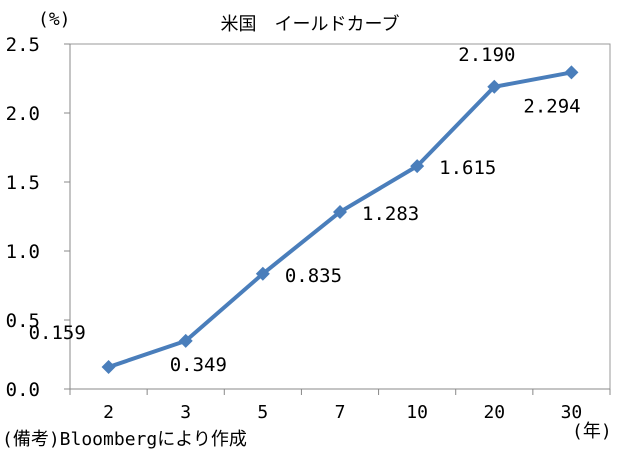 The image size is (620, 458). I want to click on data-label: 0.835, so click(313, 276).